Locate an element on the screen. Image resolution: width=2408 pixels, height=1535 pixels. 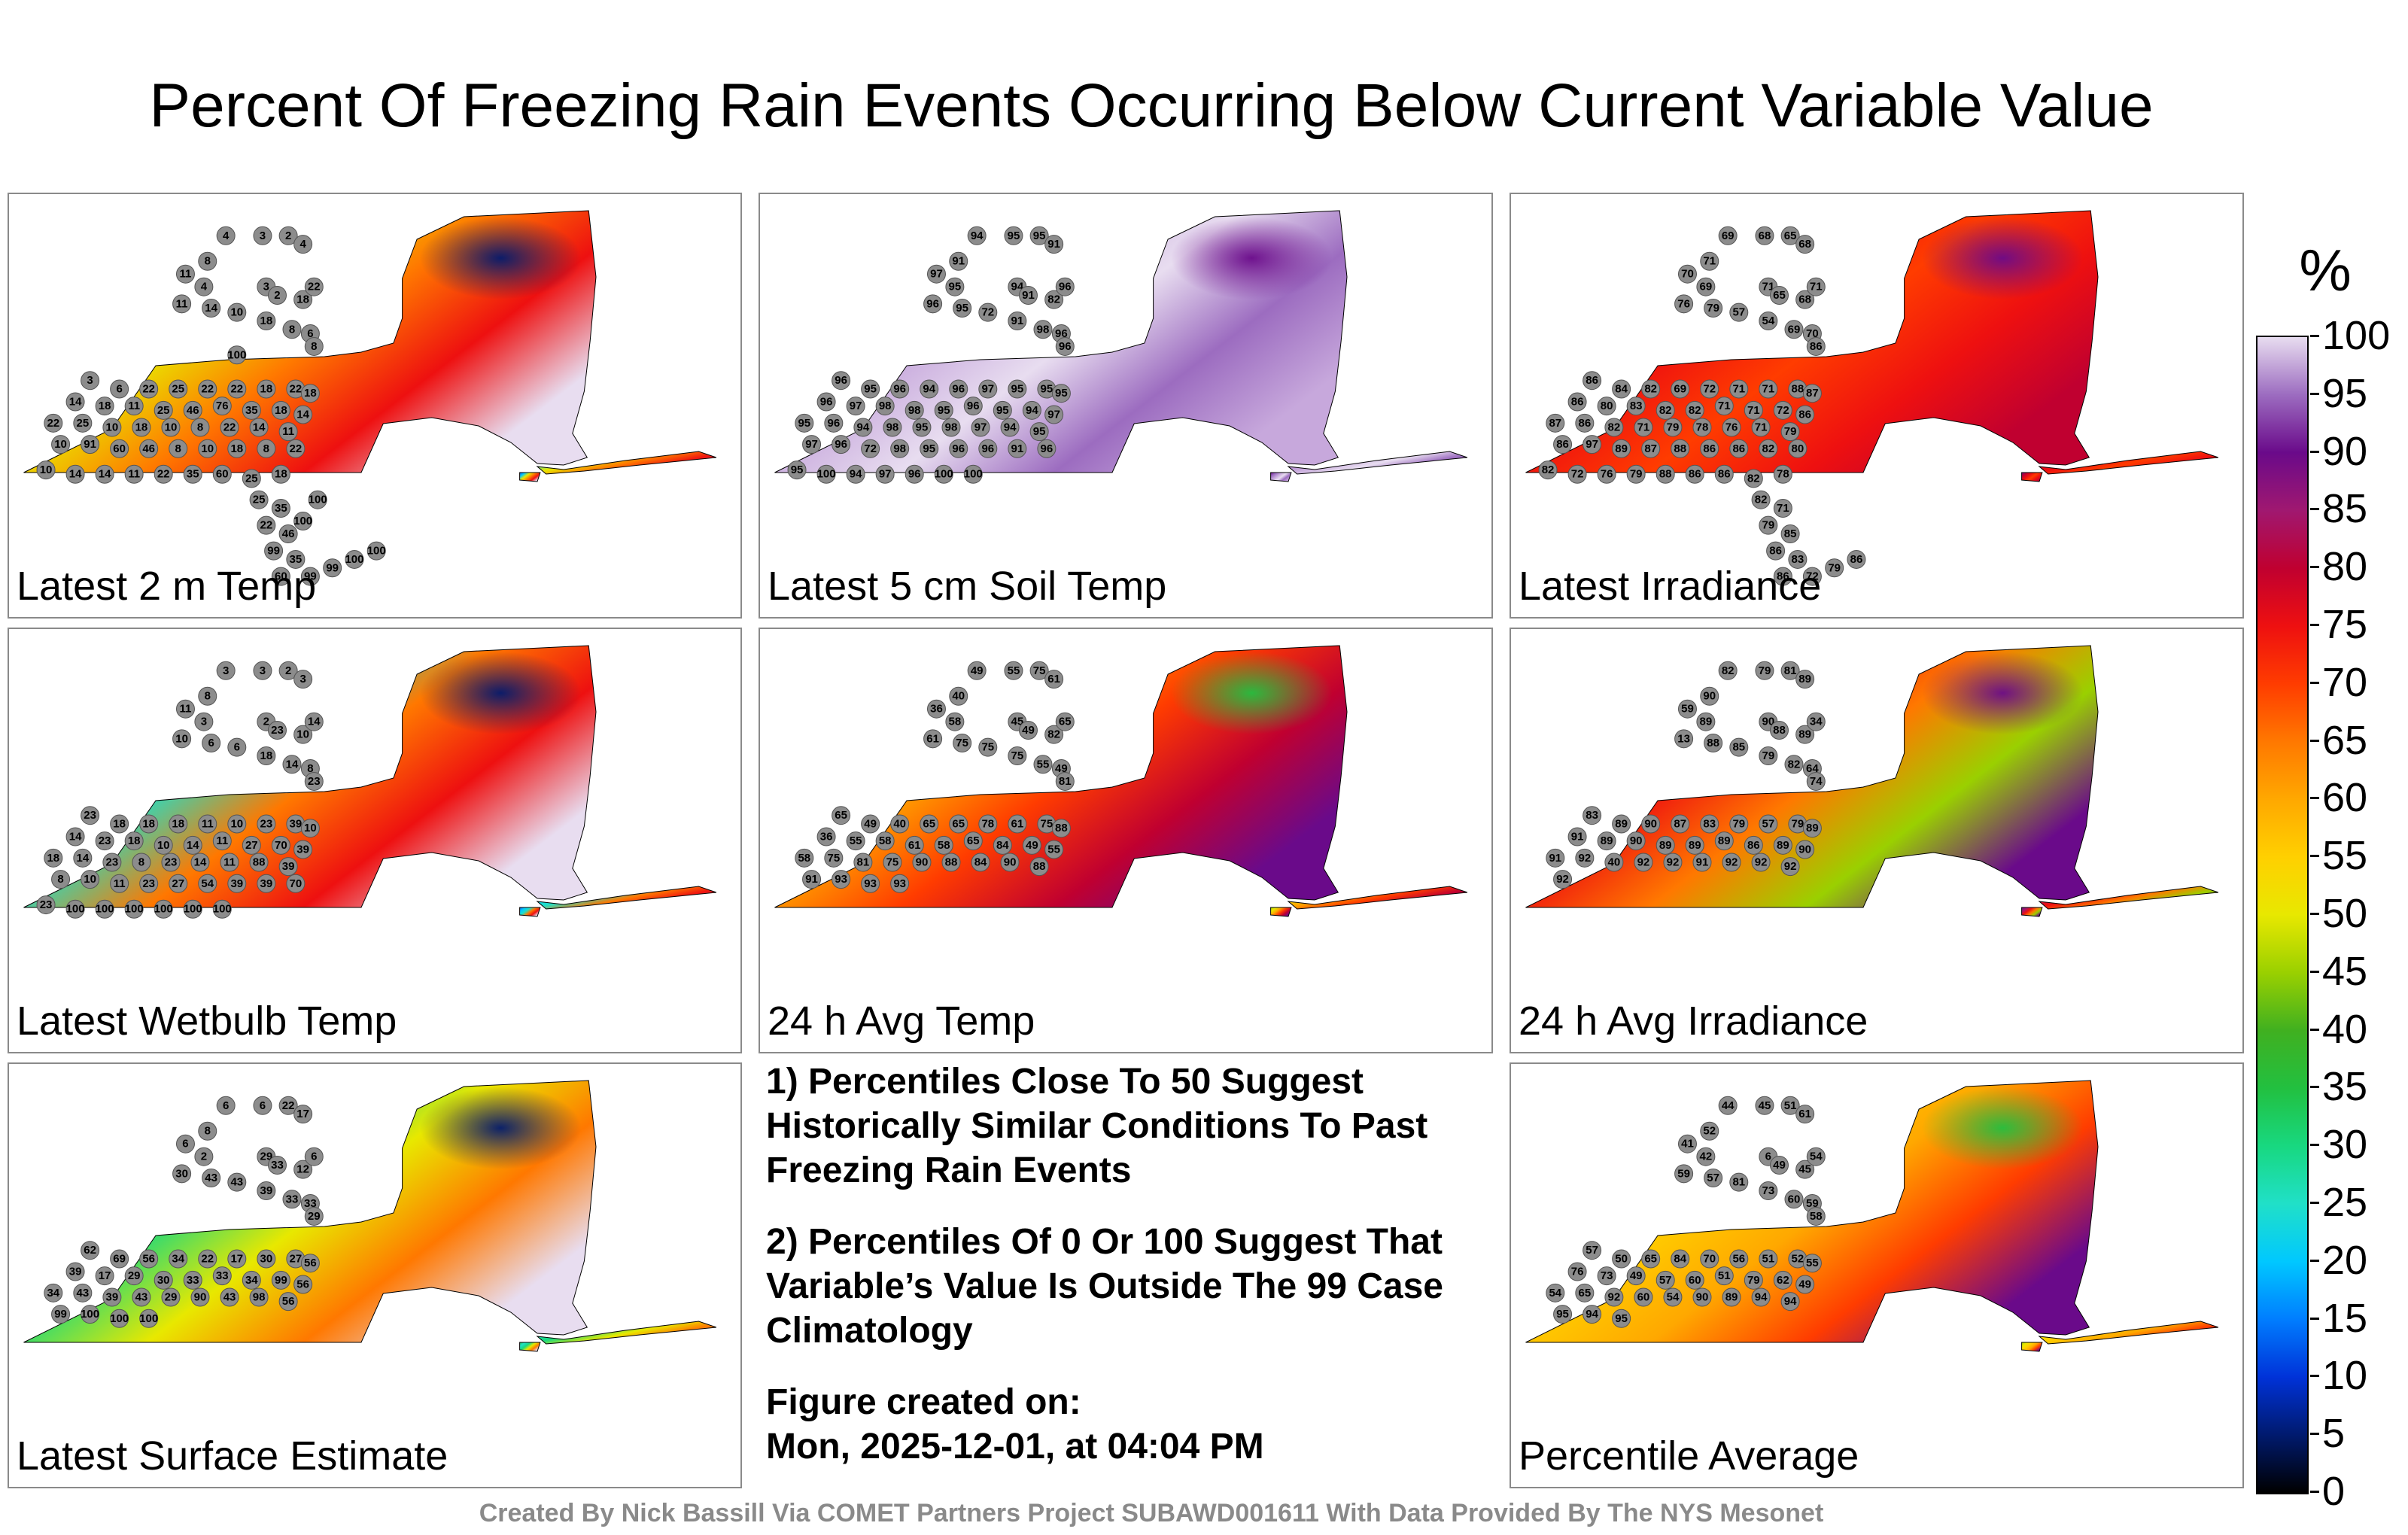
station-value: 62 is located at coordinates (90, 1250).